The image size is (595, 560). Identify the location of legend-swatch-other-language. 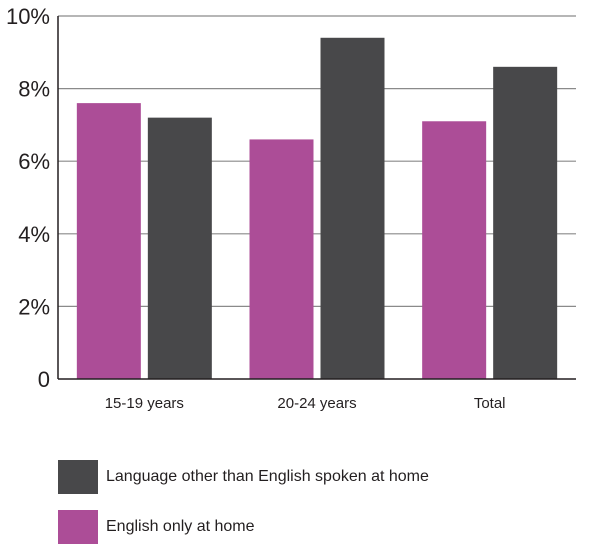
(78, 477).